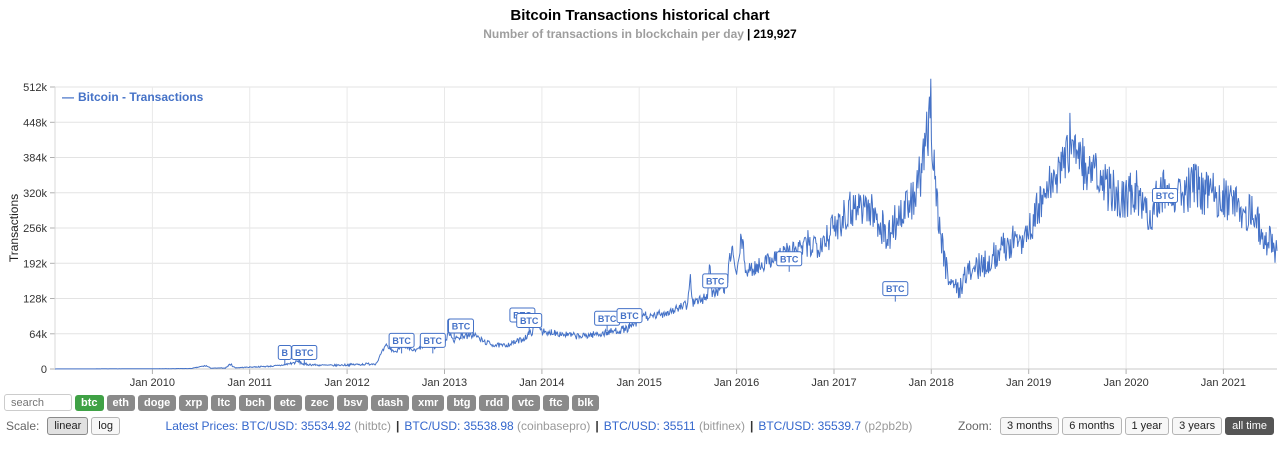 Image resolution: width=1280 pixels, height=450 pixels. What do you see at coordinates (141, 97) in the screenshot?
I see `legend-label: Bitcoin - Transactions` at bounding box center [141, 97].